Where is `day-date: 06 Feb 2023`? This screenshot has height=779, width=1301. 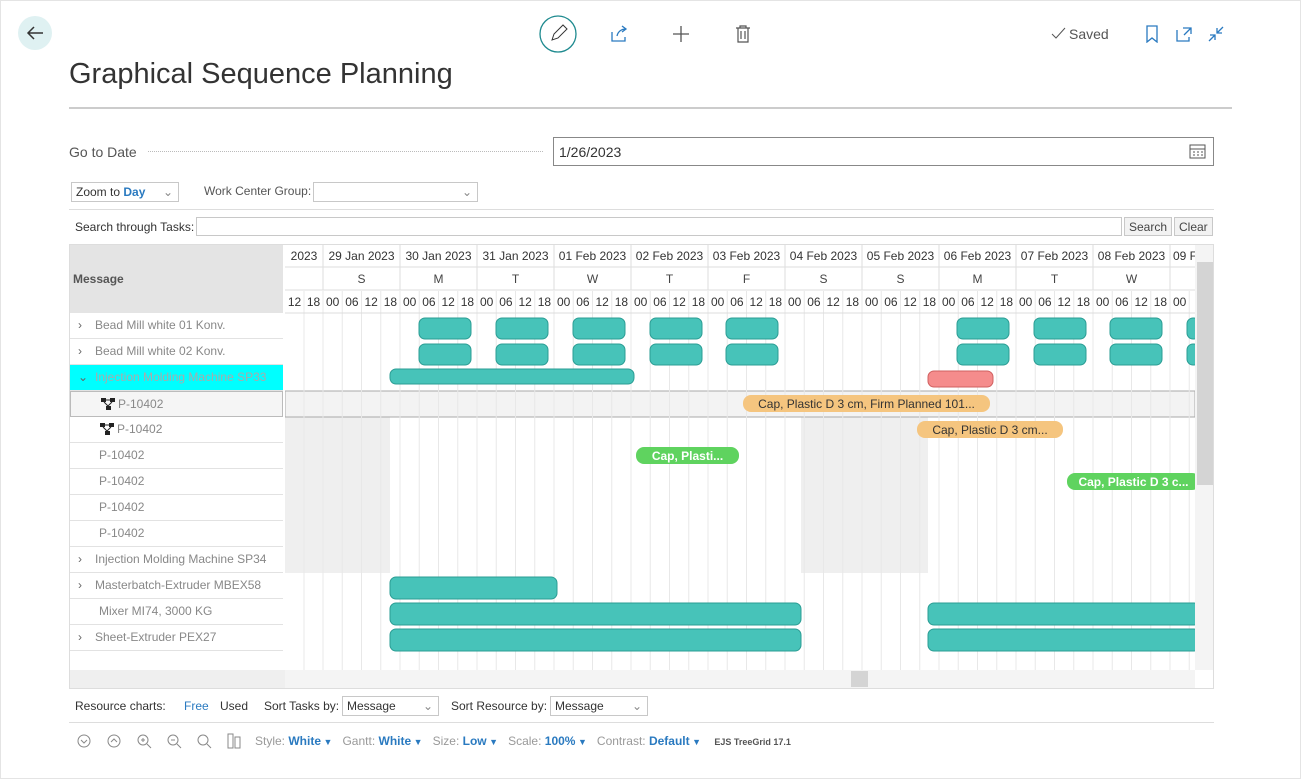
day-date: 06 Feb 2023 is located at coordinates (978, 256).